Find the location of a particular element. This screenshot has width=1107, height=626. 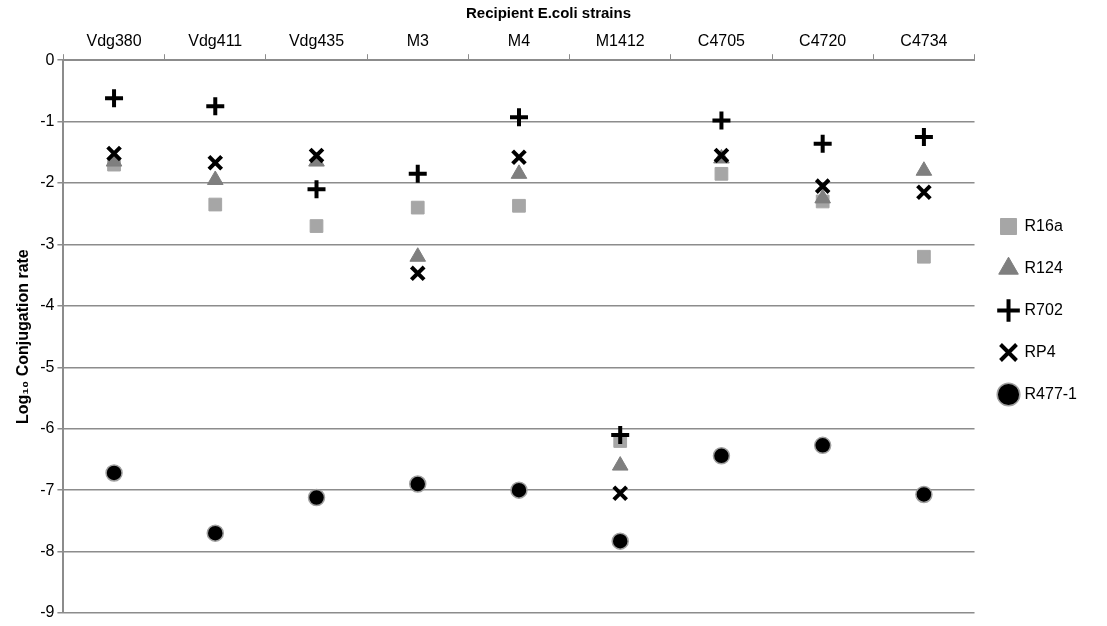

x-tick-label: Vdg411 is located at coordinates (215, 41).